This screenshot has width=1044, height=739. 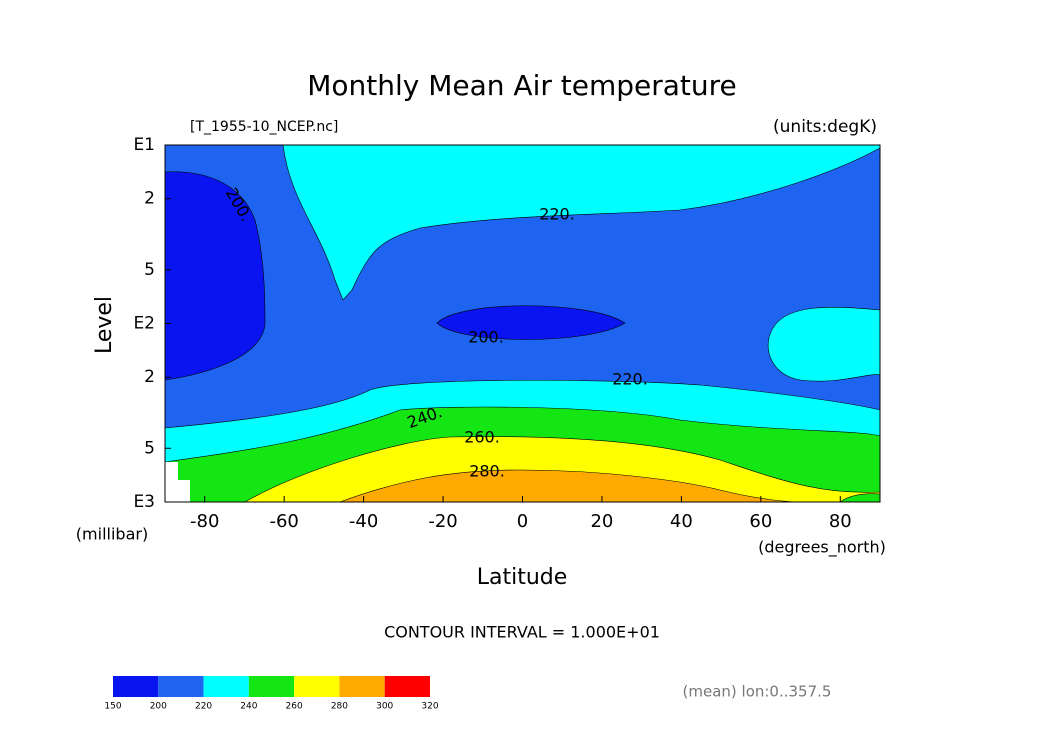 I want to click on units: (units:degK), so click(x=825, y=127).